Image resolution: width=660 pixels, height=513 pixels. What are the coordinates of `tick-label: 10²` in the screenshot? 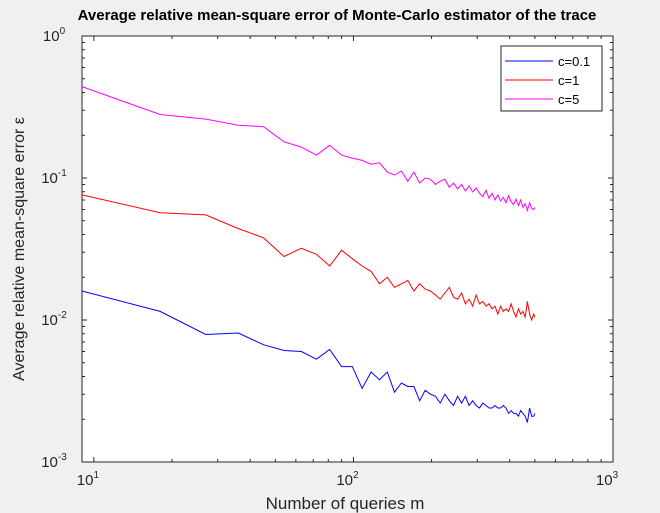 It's located at (347, 479).